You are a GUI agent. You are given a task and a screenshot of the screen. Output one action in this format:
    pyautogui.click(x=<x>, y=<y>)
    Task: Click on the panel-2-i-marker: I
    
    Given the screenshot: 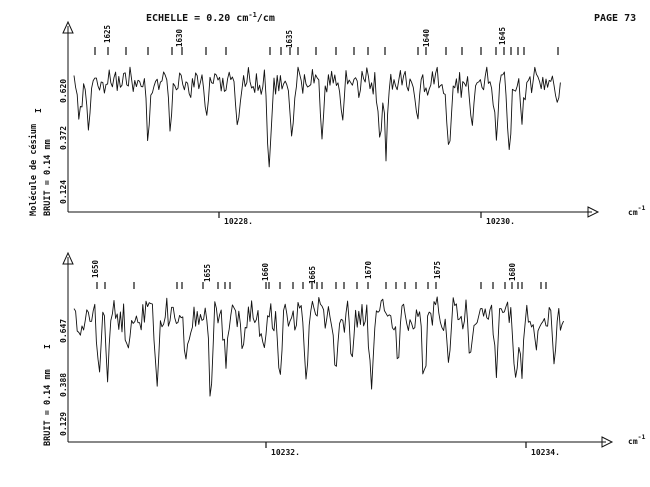 What is the action you would take?
    pyautogui.click(x=47, y=346)
    